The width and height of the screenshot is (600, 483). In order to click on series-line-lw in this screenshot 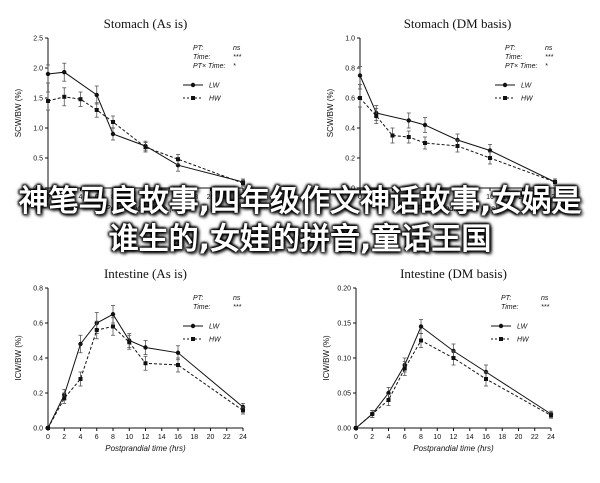, I will do `click(457, 129)`.